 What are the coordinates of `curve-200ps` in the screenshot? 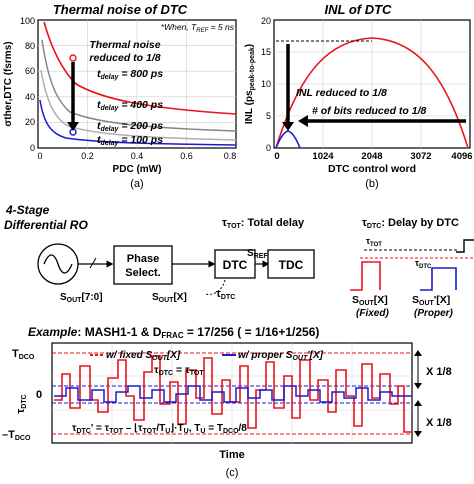 It's located at (138, 105).